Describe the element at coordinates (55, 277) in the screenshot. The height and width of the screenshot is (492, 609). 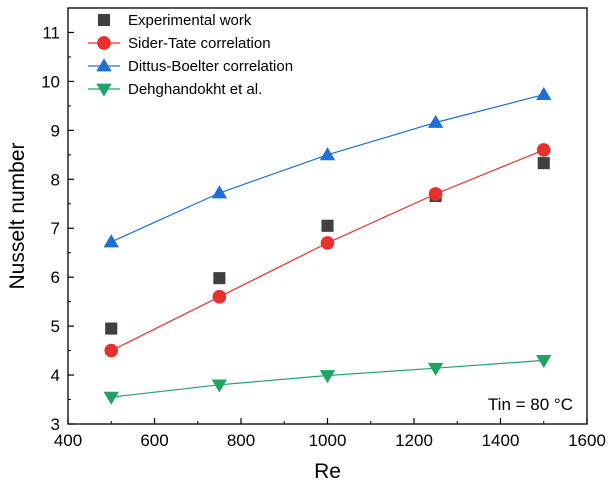
I see `y-tick-label: 6` at that location.